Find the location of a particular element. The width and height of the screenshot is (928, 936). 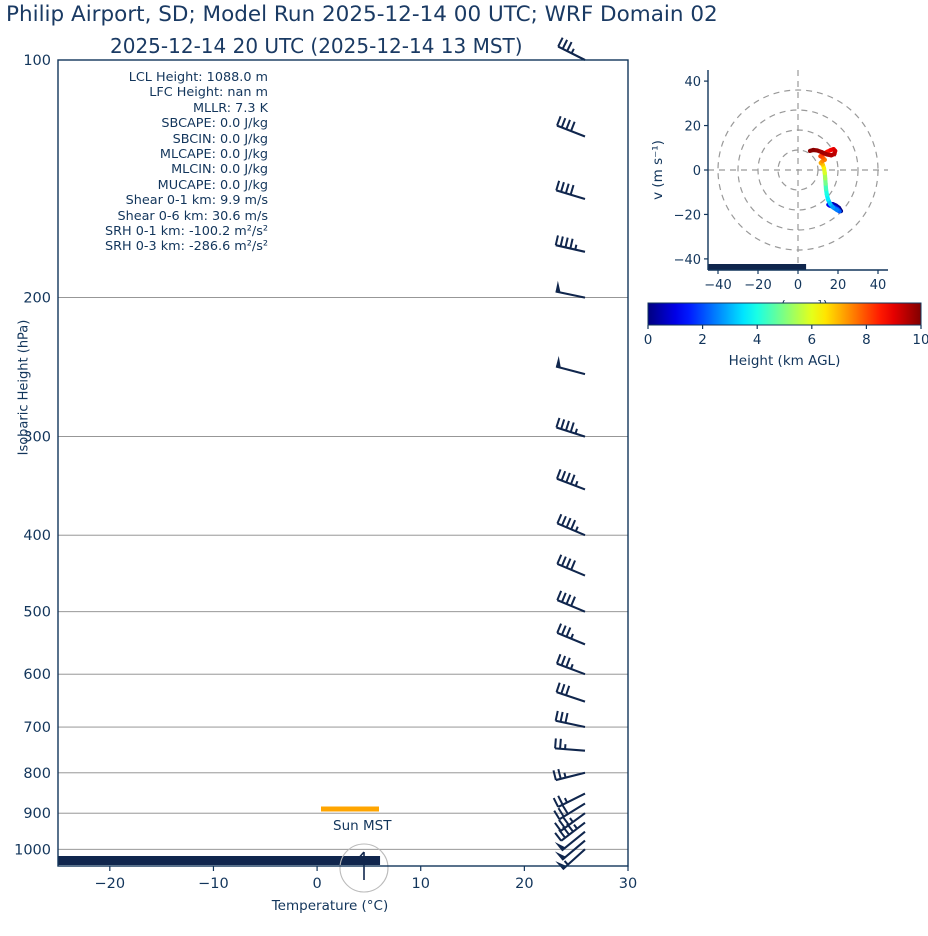

colorbar-tick: 6 is located at coordinates (812, 340).